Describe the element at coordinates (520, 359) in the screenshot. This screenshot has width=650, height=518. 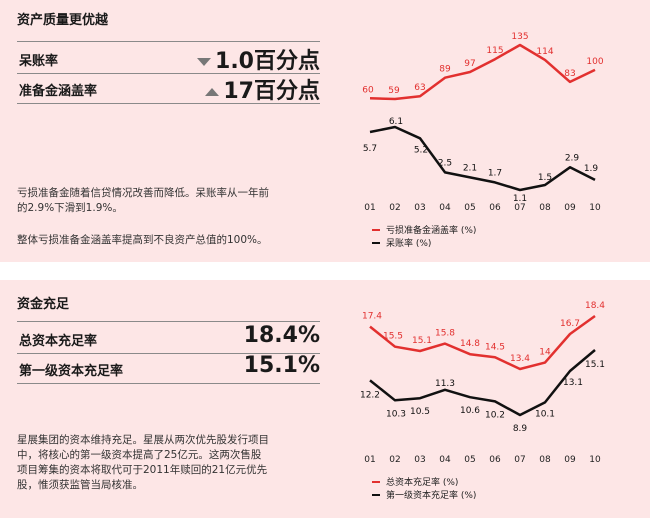
I see `data-label: 13.4` at that location.